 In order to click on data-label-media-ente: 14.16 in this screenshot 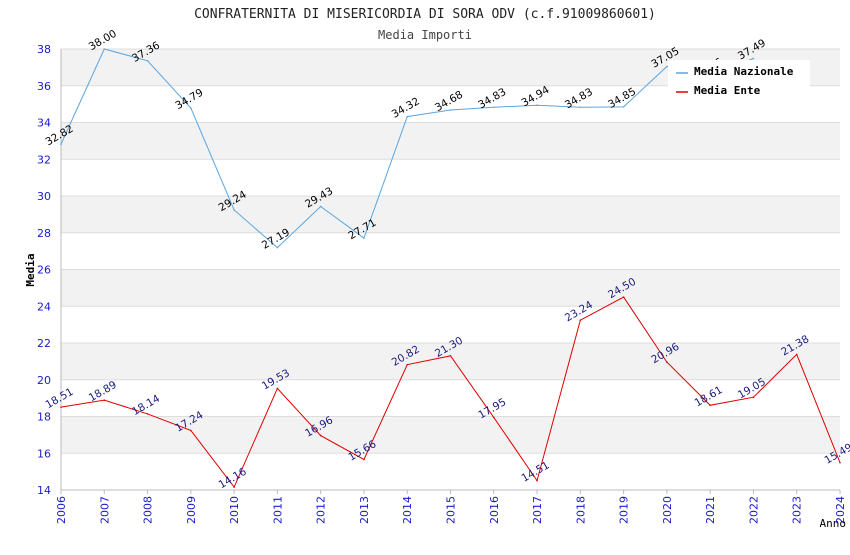, I will do `click(233, 479)`.